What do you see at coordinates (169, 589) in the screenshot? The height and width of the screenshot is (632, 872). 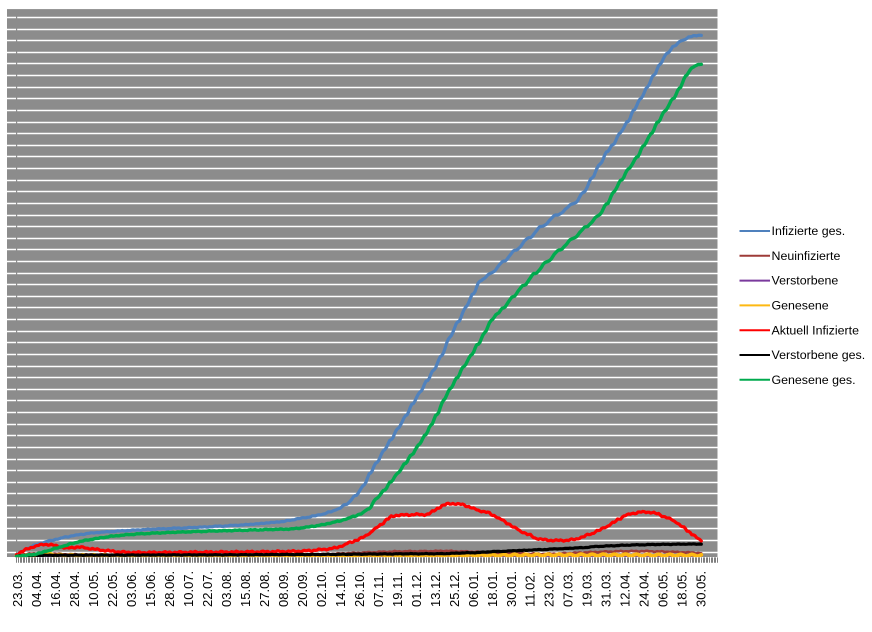 I see `svg-text: 28.06.` at bounding box center [169, 589].